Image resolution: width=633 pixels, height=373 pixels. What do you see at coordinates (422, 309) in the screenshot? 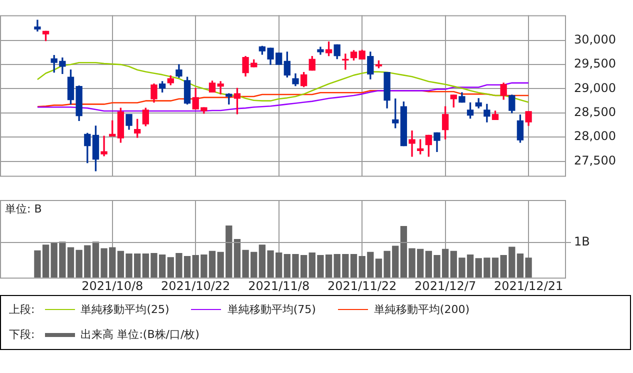
I see `legend-label: 単純移動平均(200)` at bounding box center [422, 309].